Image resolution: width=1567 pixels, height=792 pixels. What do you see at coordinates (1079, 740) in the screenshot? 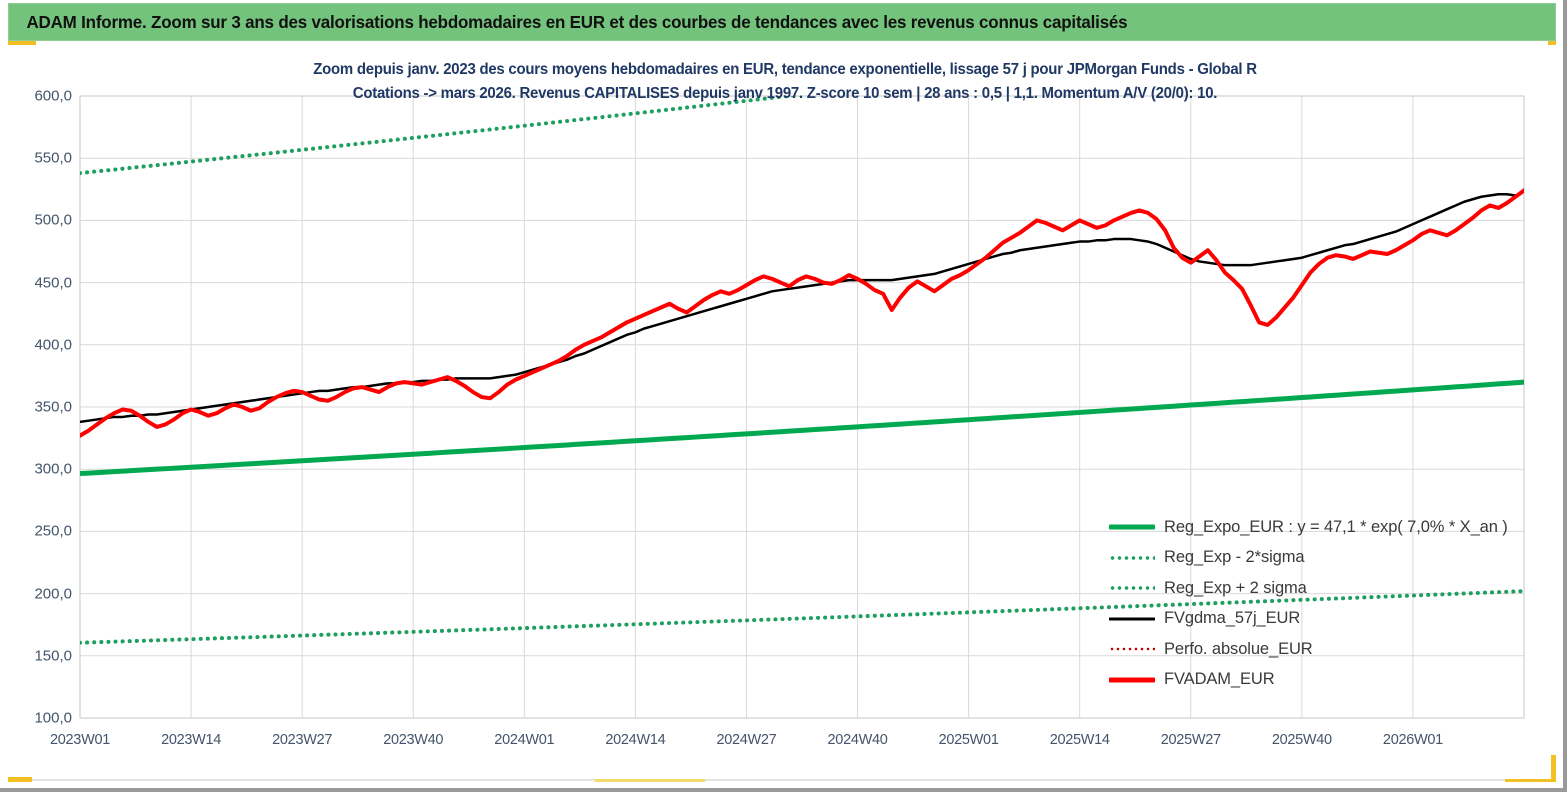
I see `x-axis-tick-label: 2025W14` at bounding box center [1079, 740].